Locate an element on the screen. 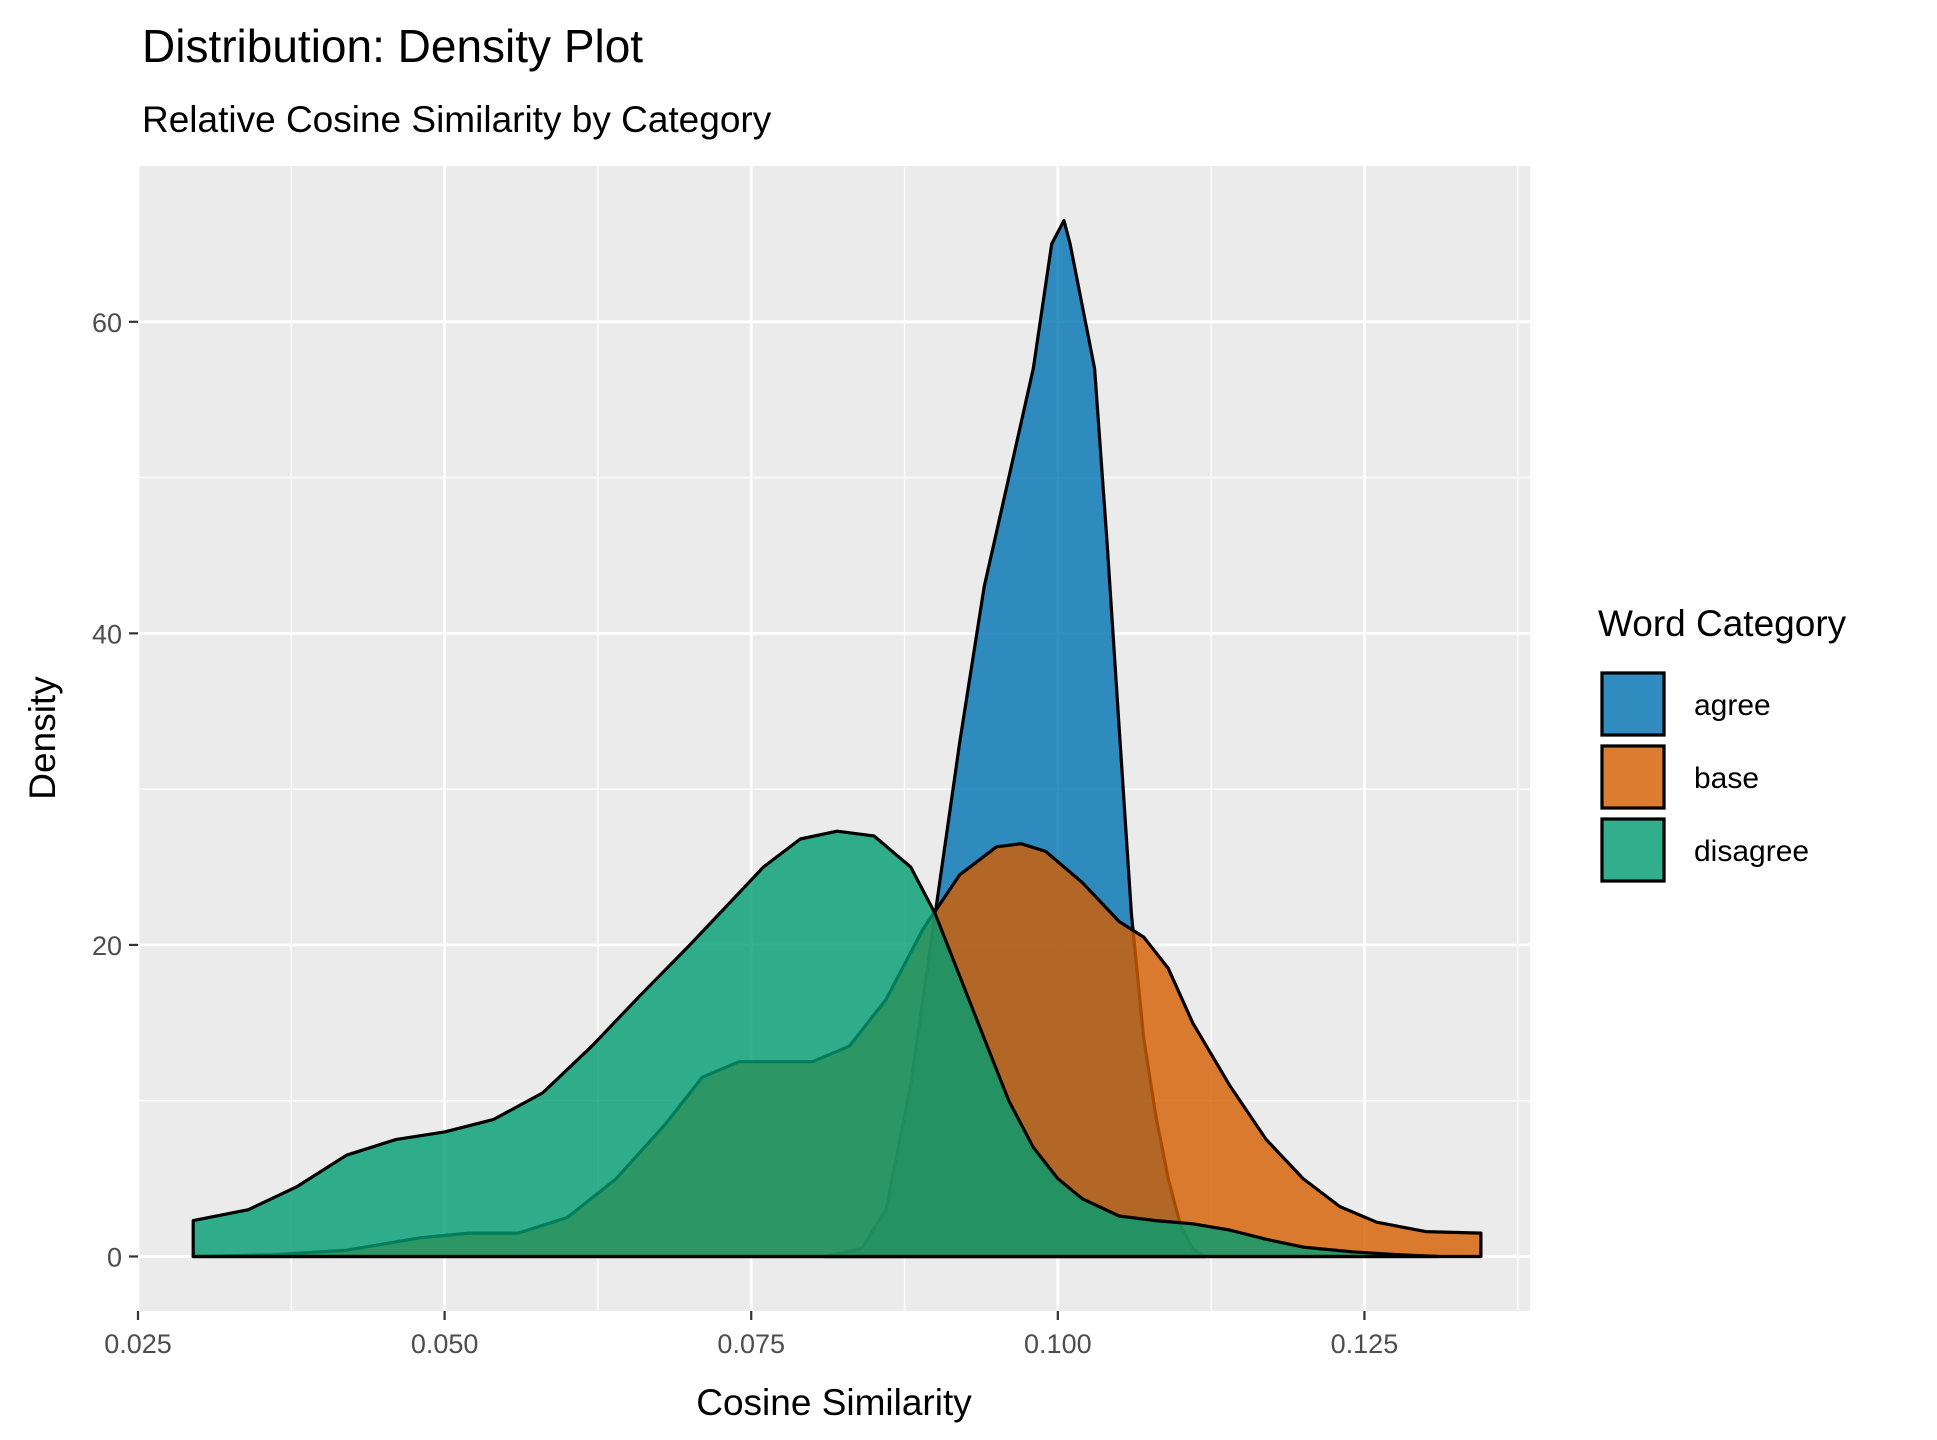  legend-label-agree: agree is located at coordinates (1732, 705).